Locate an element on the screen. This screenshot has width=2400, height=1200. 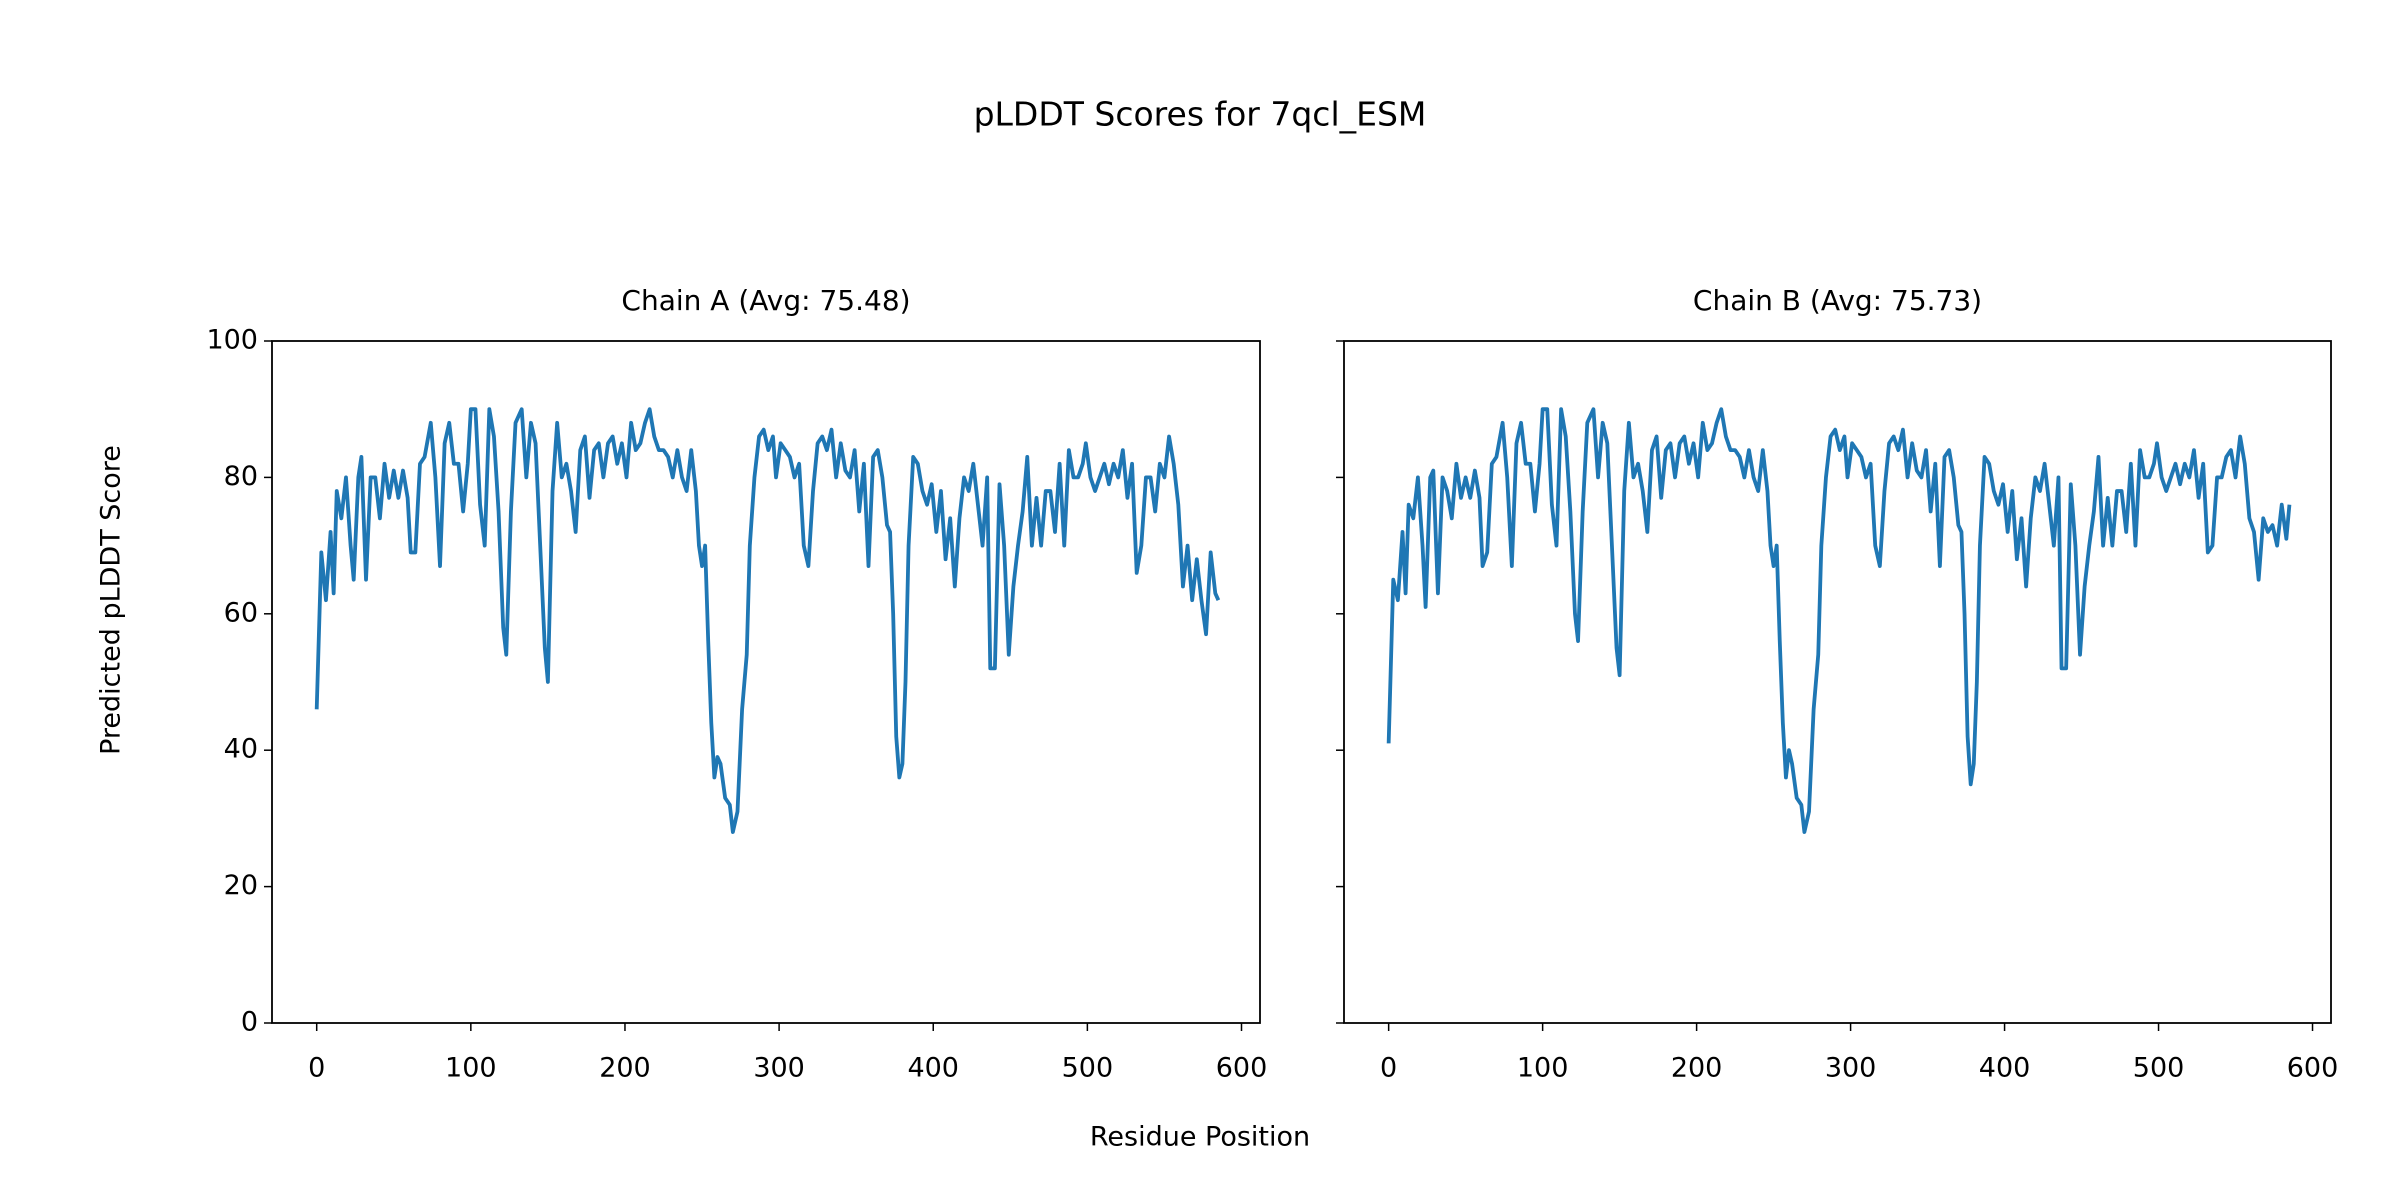
y-tick-label: 80 is located at coordinates (241, 476).